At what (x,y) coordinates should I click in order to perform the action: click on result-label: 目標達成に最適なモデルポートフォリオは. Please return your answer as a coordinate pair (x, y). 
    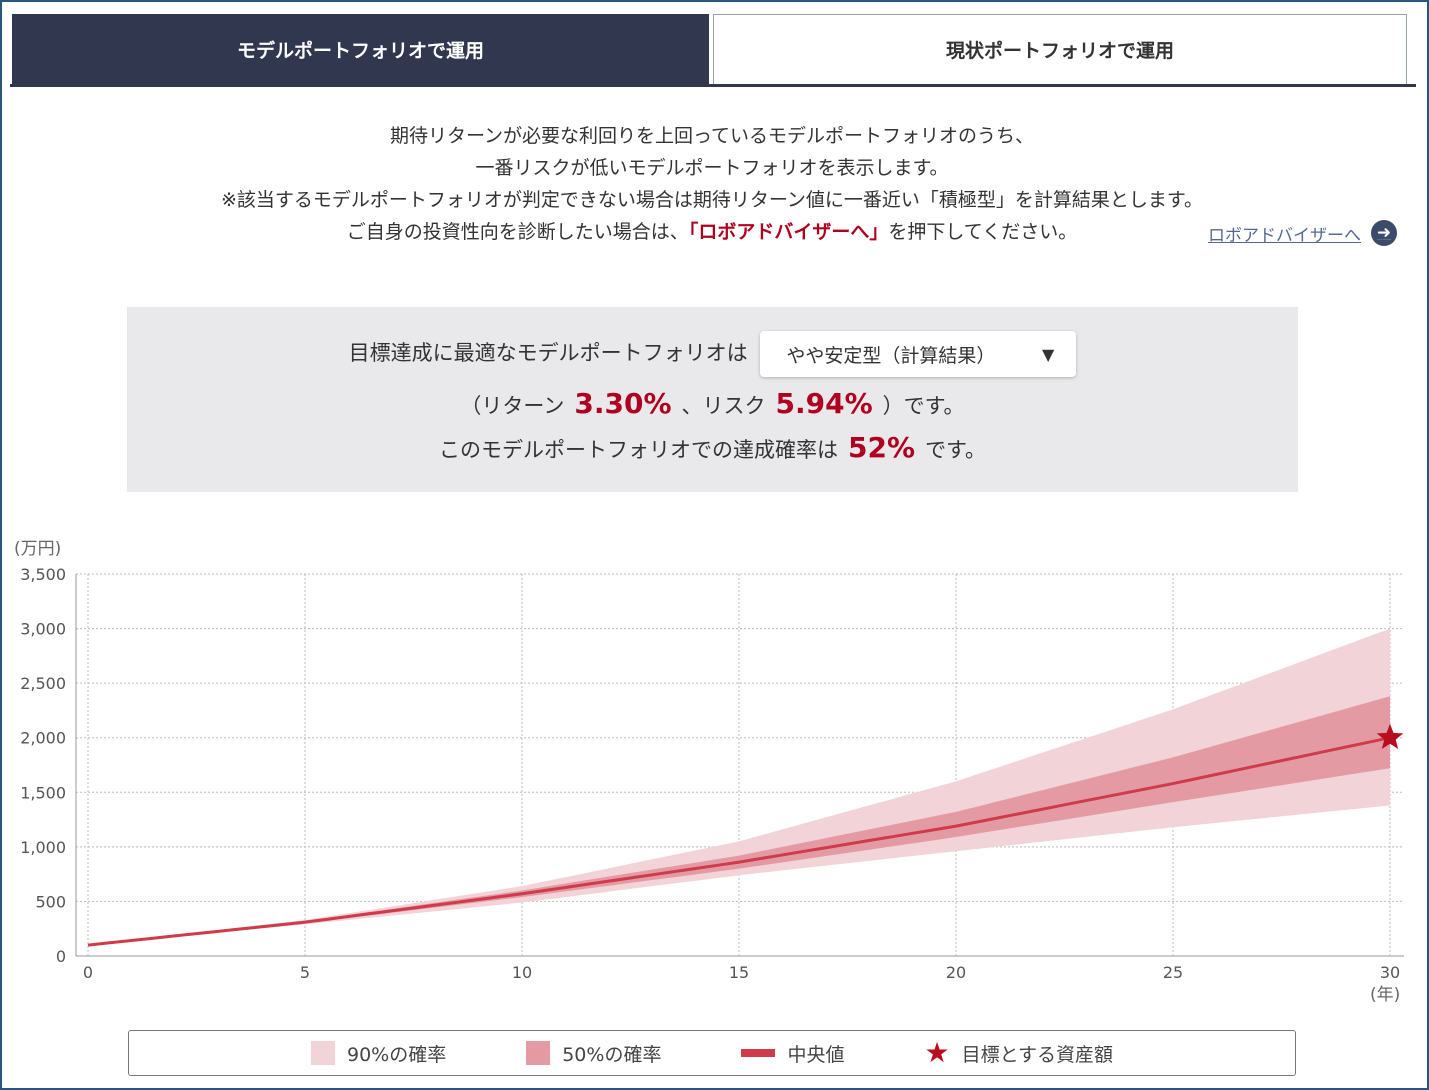
    Looking at the image, I should click on (548, 353).